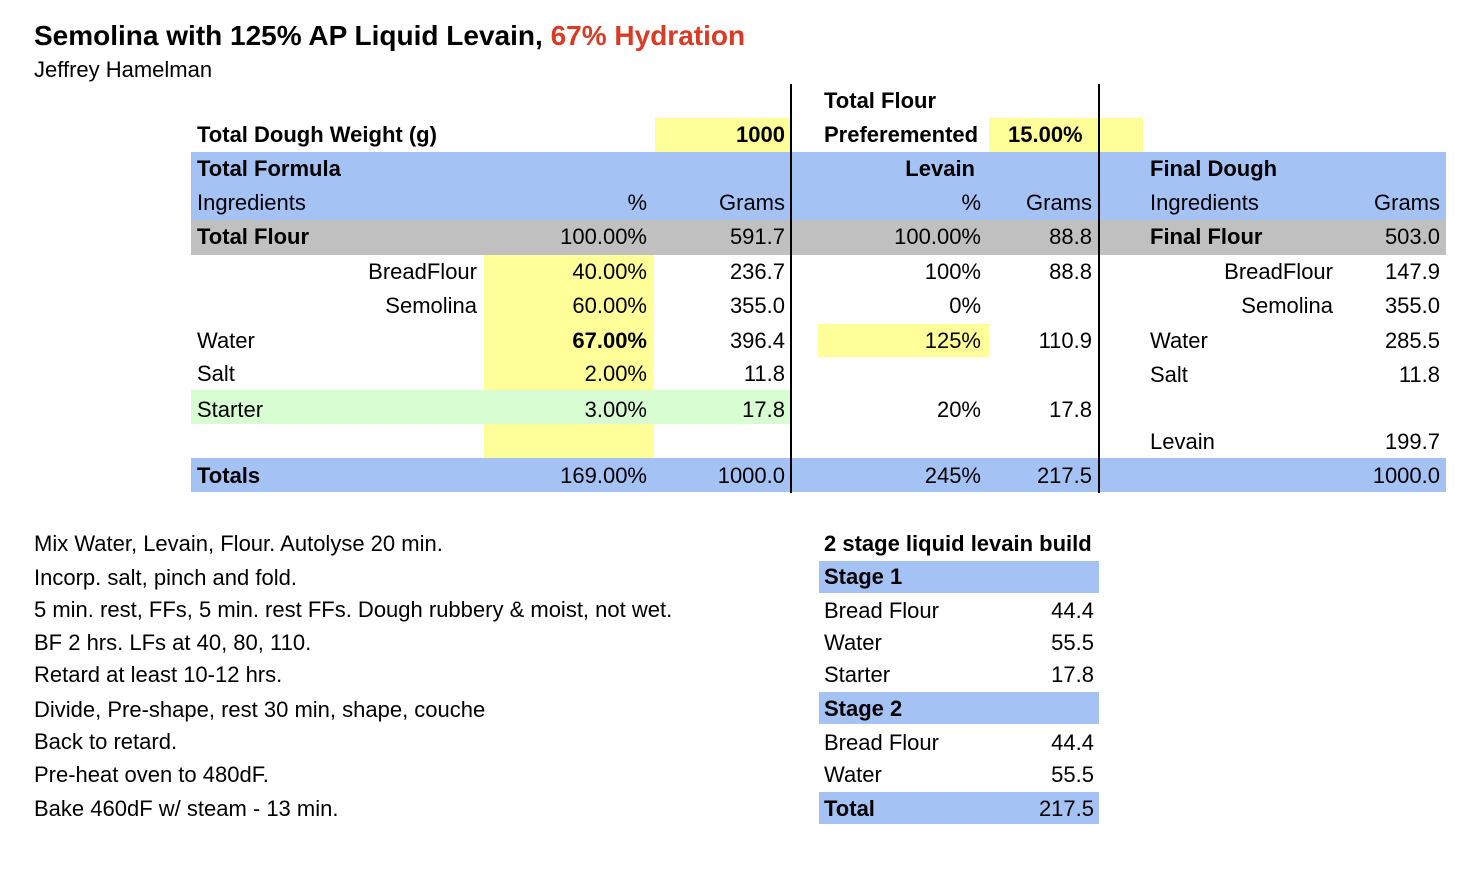  I want to click on prefermented-label-2: Preferemented, so click(901, 134).